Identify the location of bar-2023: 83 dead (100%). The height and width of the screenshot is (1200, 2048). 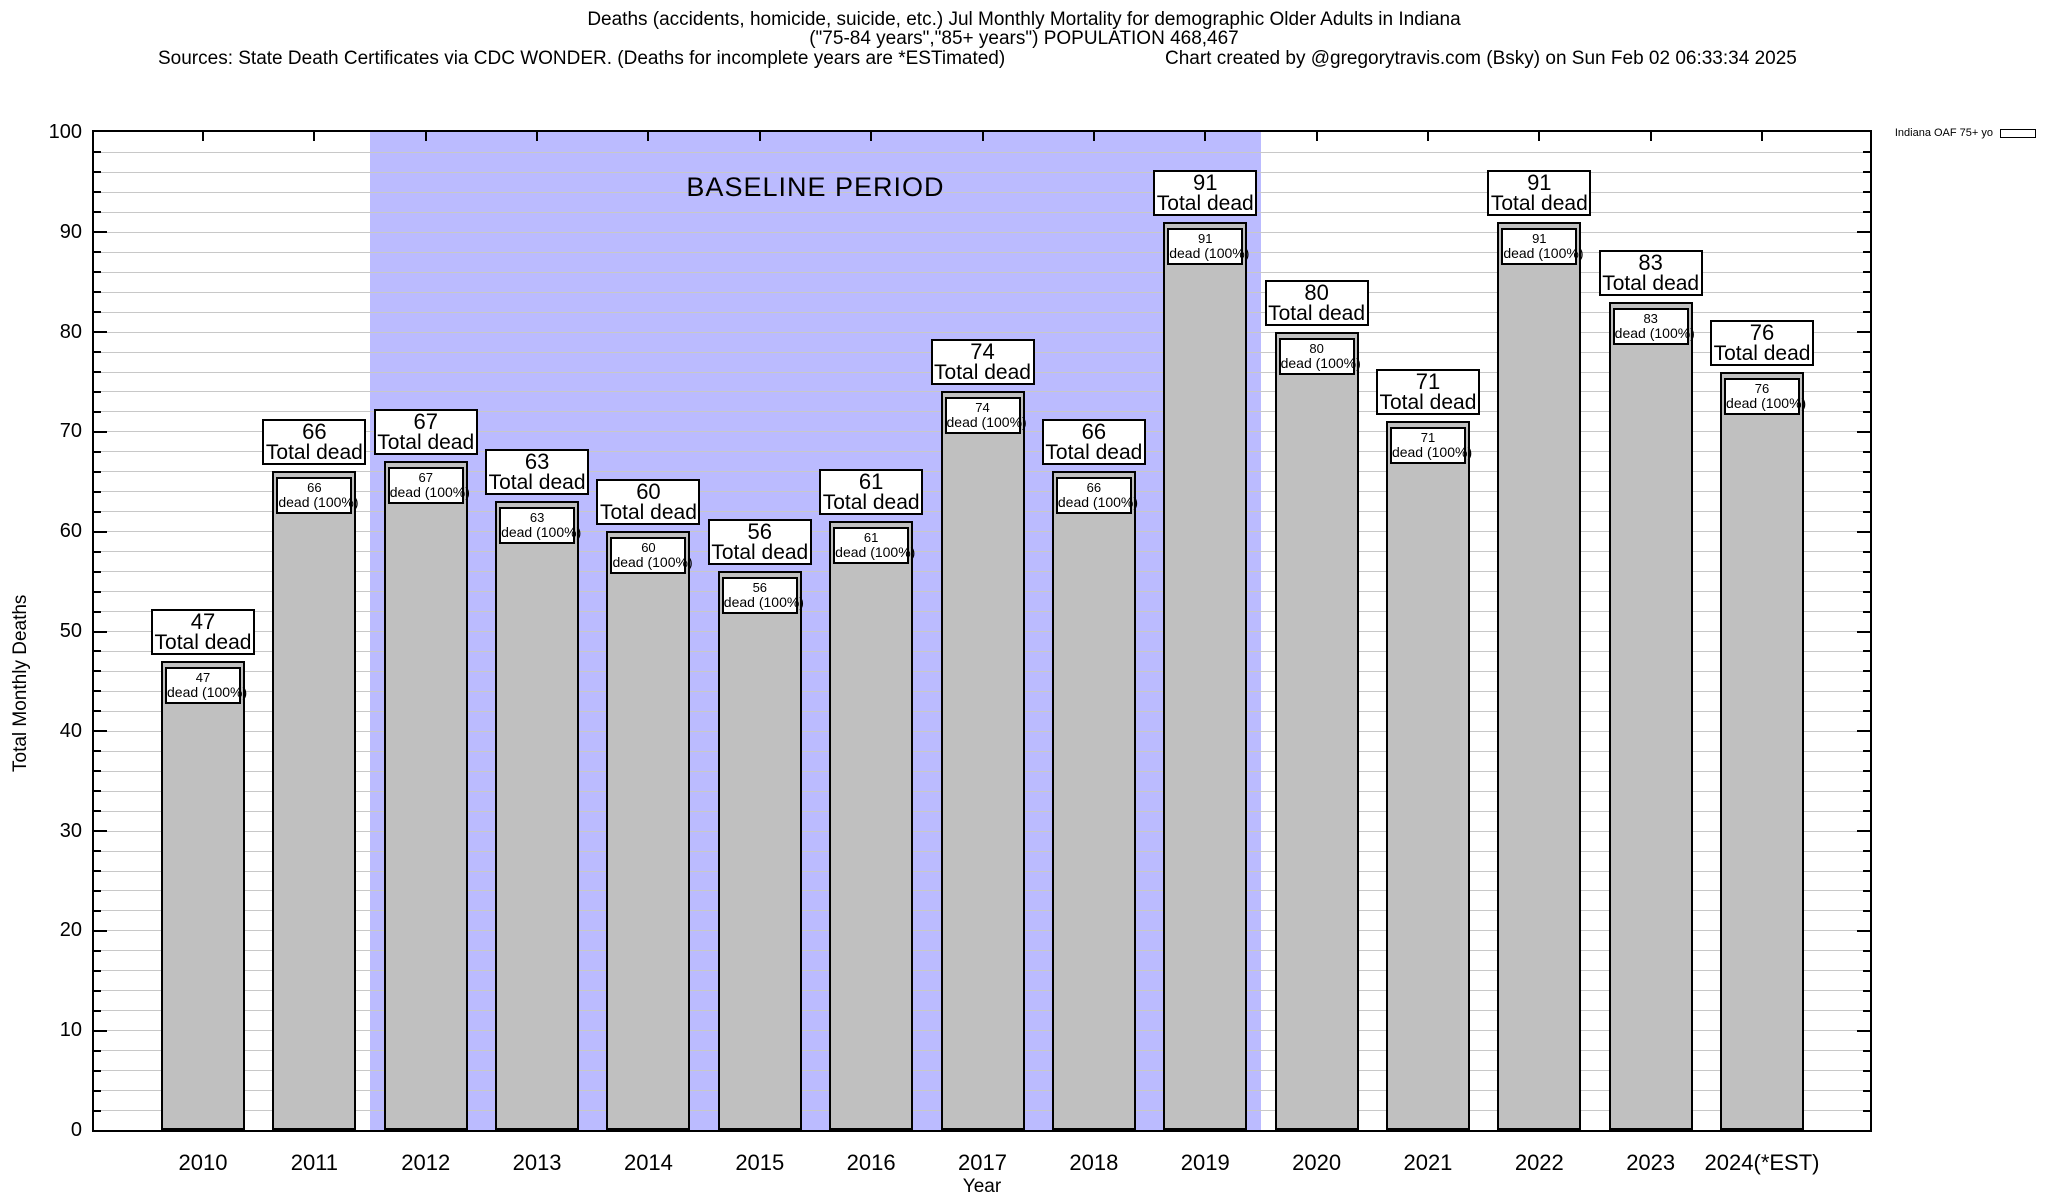
(1651, 715).